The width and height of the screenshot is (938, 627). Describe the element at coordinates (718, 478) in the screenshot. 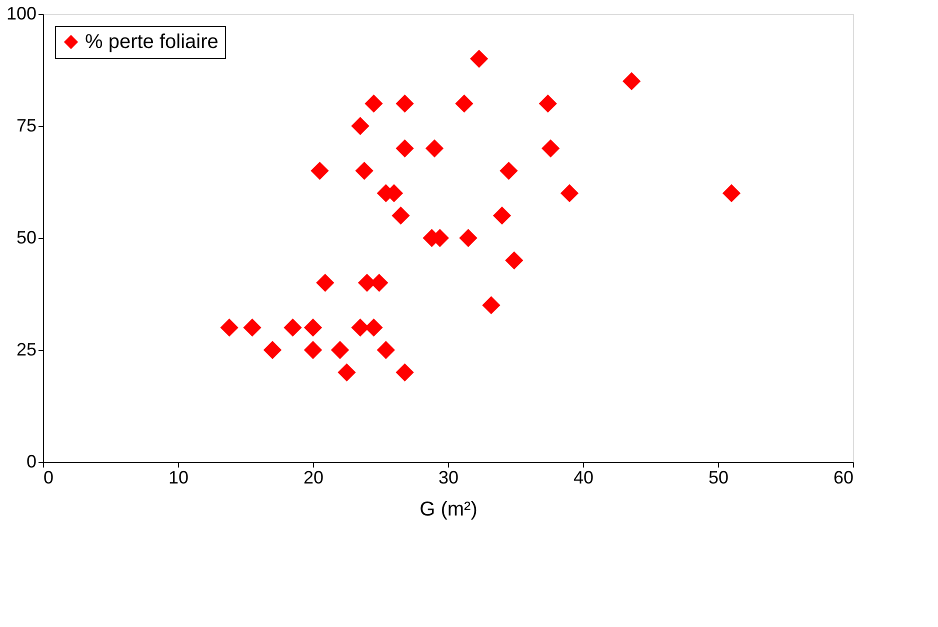

I see `x-tick-label: 50` at that location.